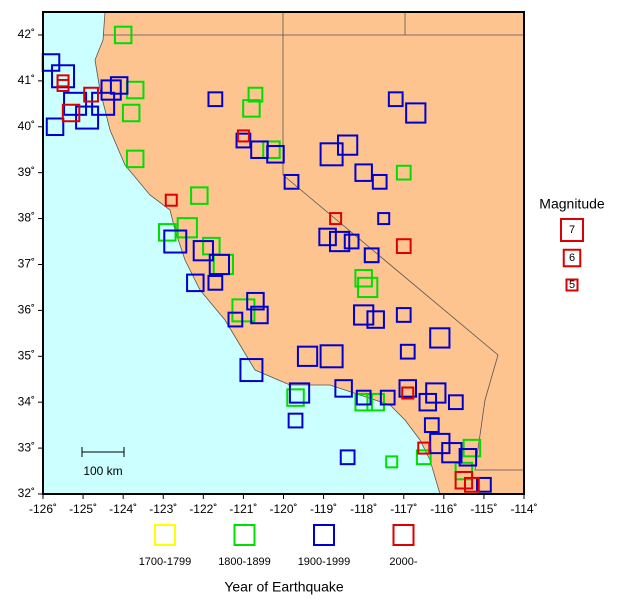  I want to click on x-tick-label: -122˚, so click(203, 509).